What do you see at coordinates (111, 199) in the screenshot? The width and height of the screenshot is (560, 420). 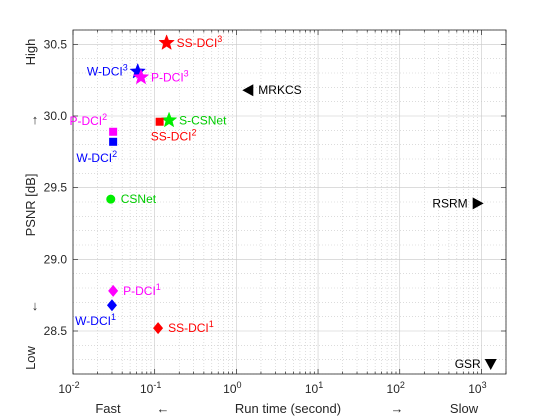 I see `marker-csnet` at bounding box center [111, 199].